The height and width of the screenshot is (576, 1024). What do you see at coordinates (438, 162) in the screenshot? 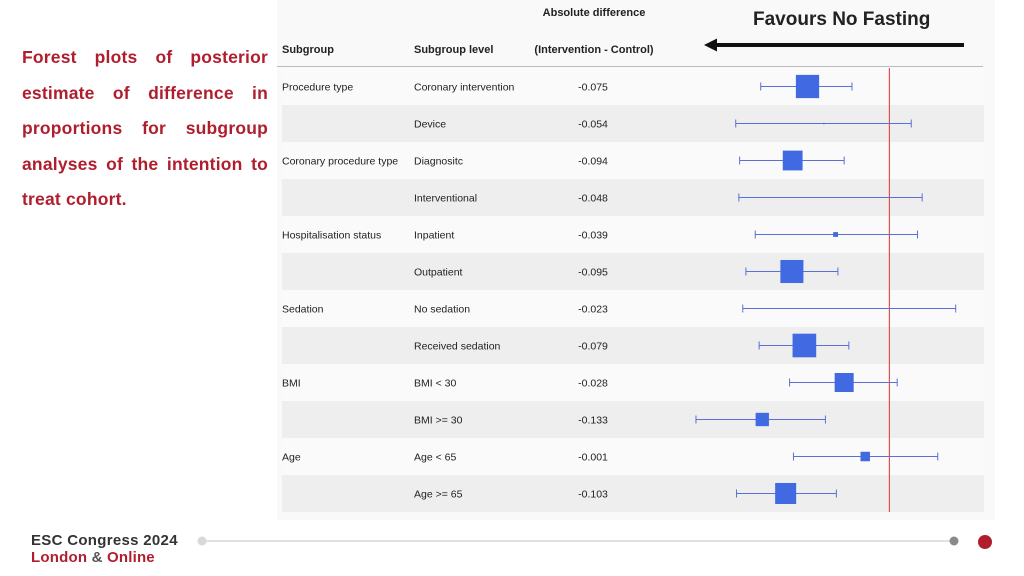
I see `subgroup-level-label: Diagnositc` at bounding box center [438, 162].